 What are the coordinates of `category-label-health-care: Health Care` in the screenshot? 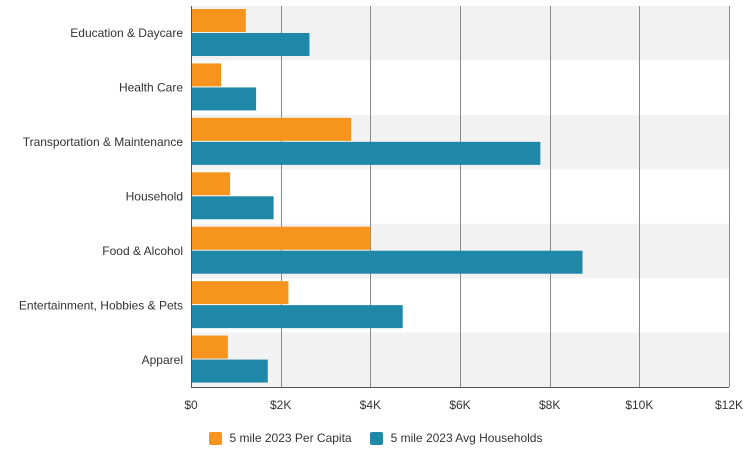 It's located at (151, 88).